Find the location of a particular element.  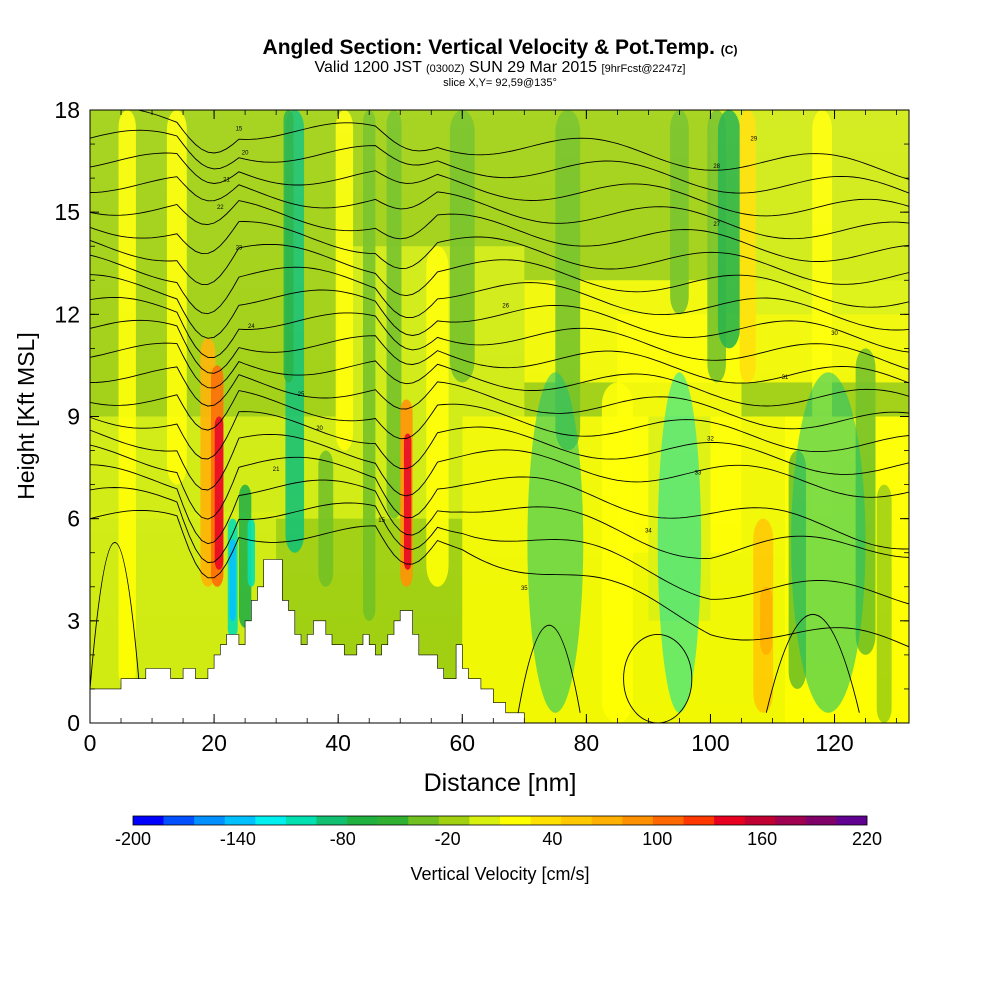

x-tick-label: 100 is located at coordinates (710, 743).